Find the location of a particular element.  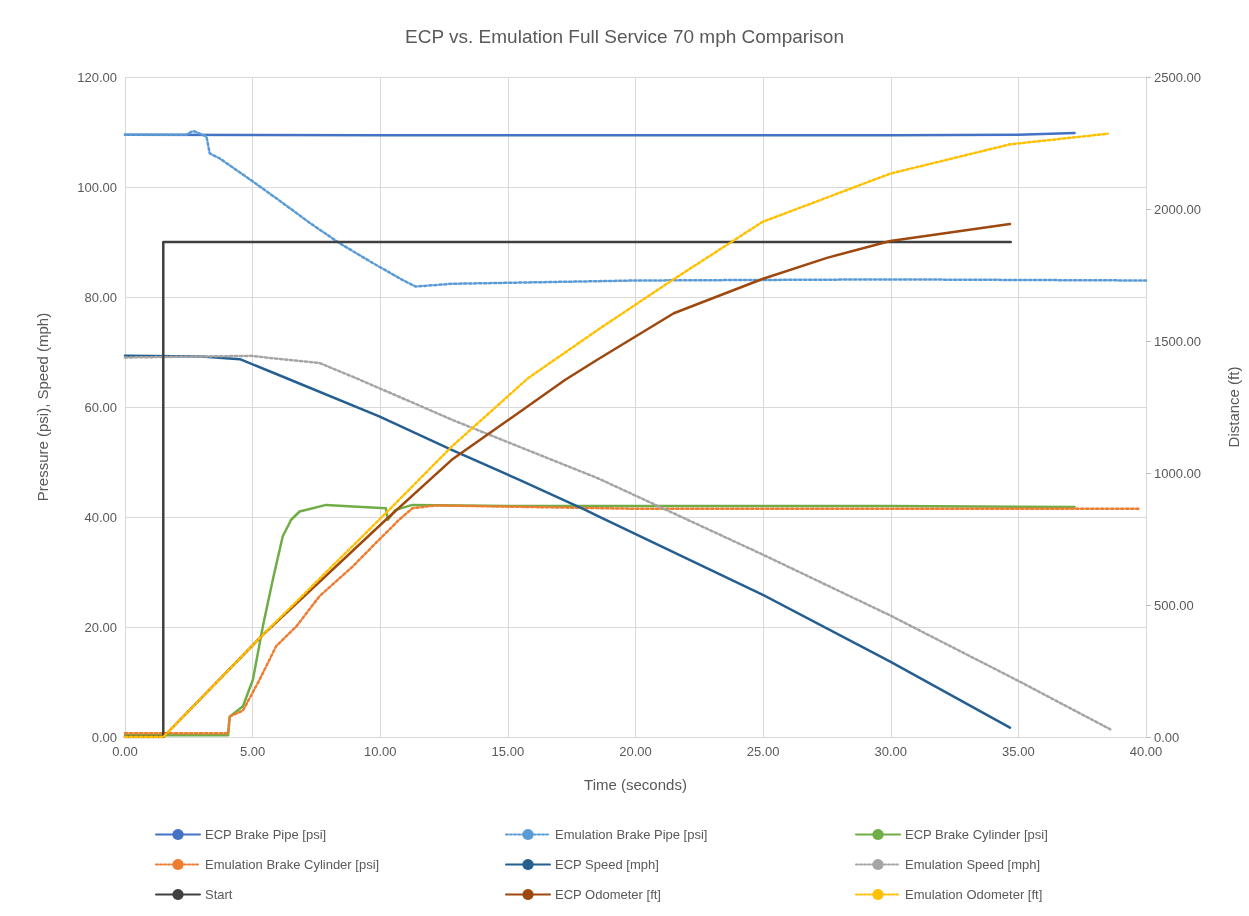

y2-tick-label: 1500.00 is located at coordinates (1177, 341).